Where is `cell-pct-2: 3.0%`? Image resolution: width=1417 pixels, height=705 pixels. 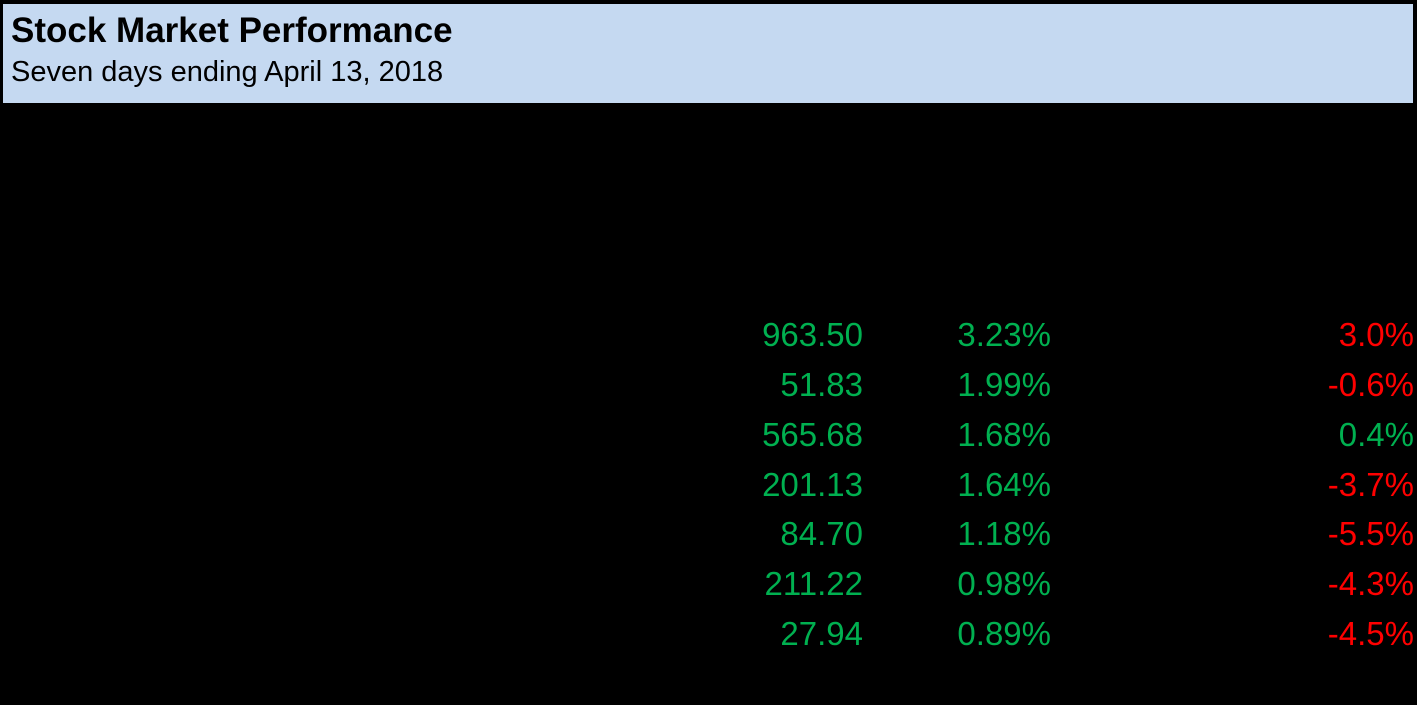
cell-pct-2: 3.0% is located at coordinates (1376, 334).